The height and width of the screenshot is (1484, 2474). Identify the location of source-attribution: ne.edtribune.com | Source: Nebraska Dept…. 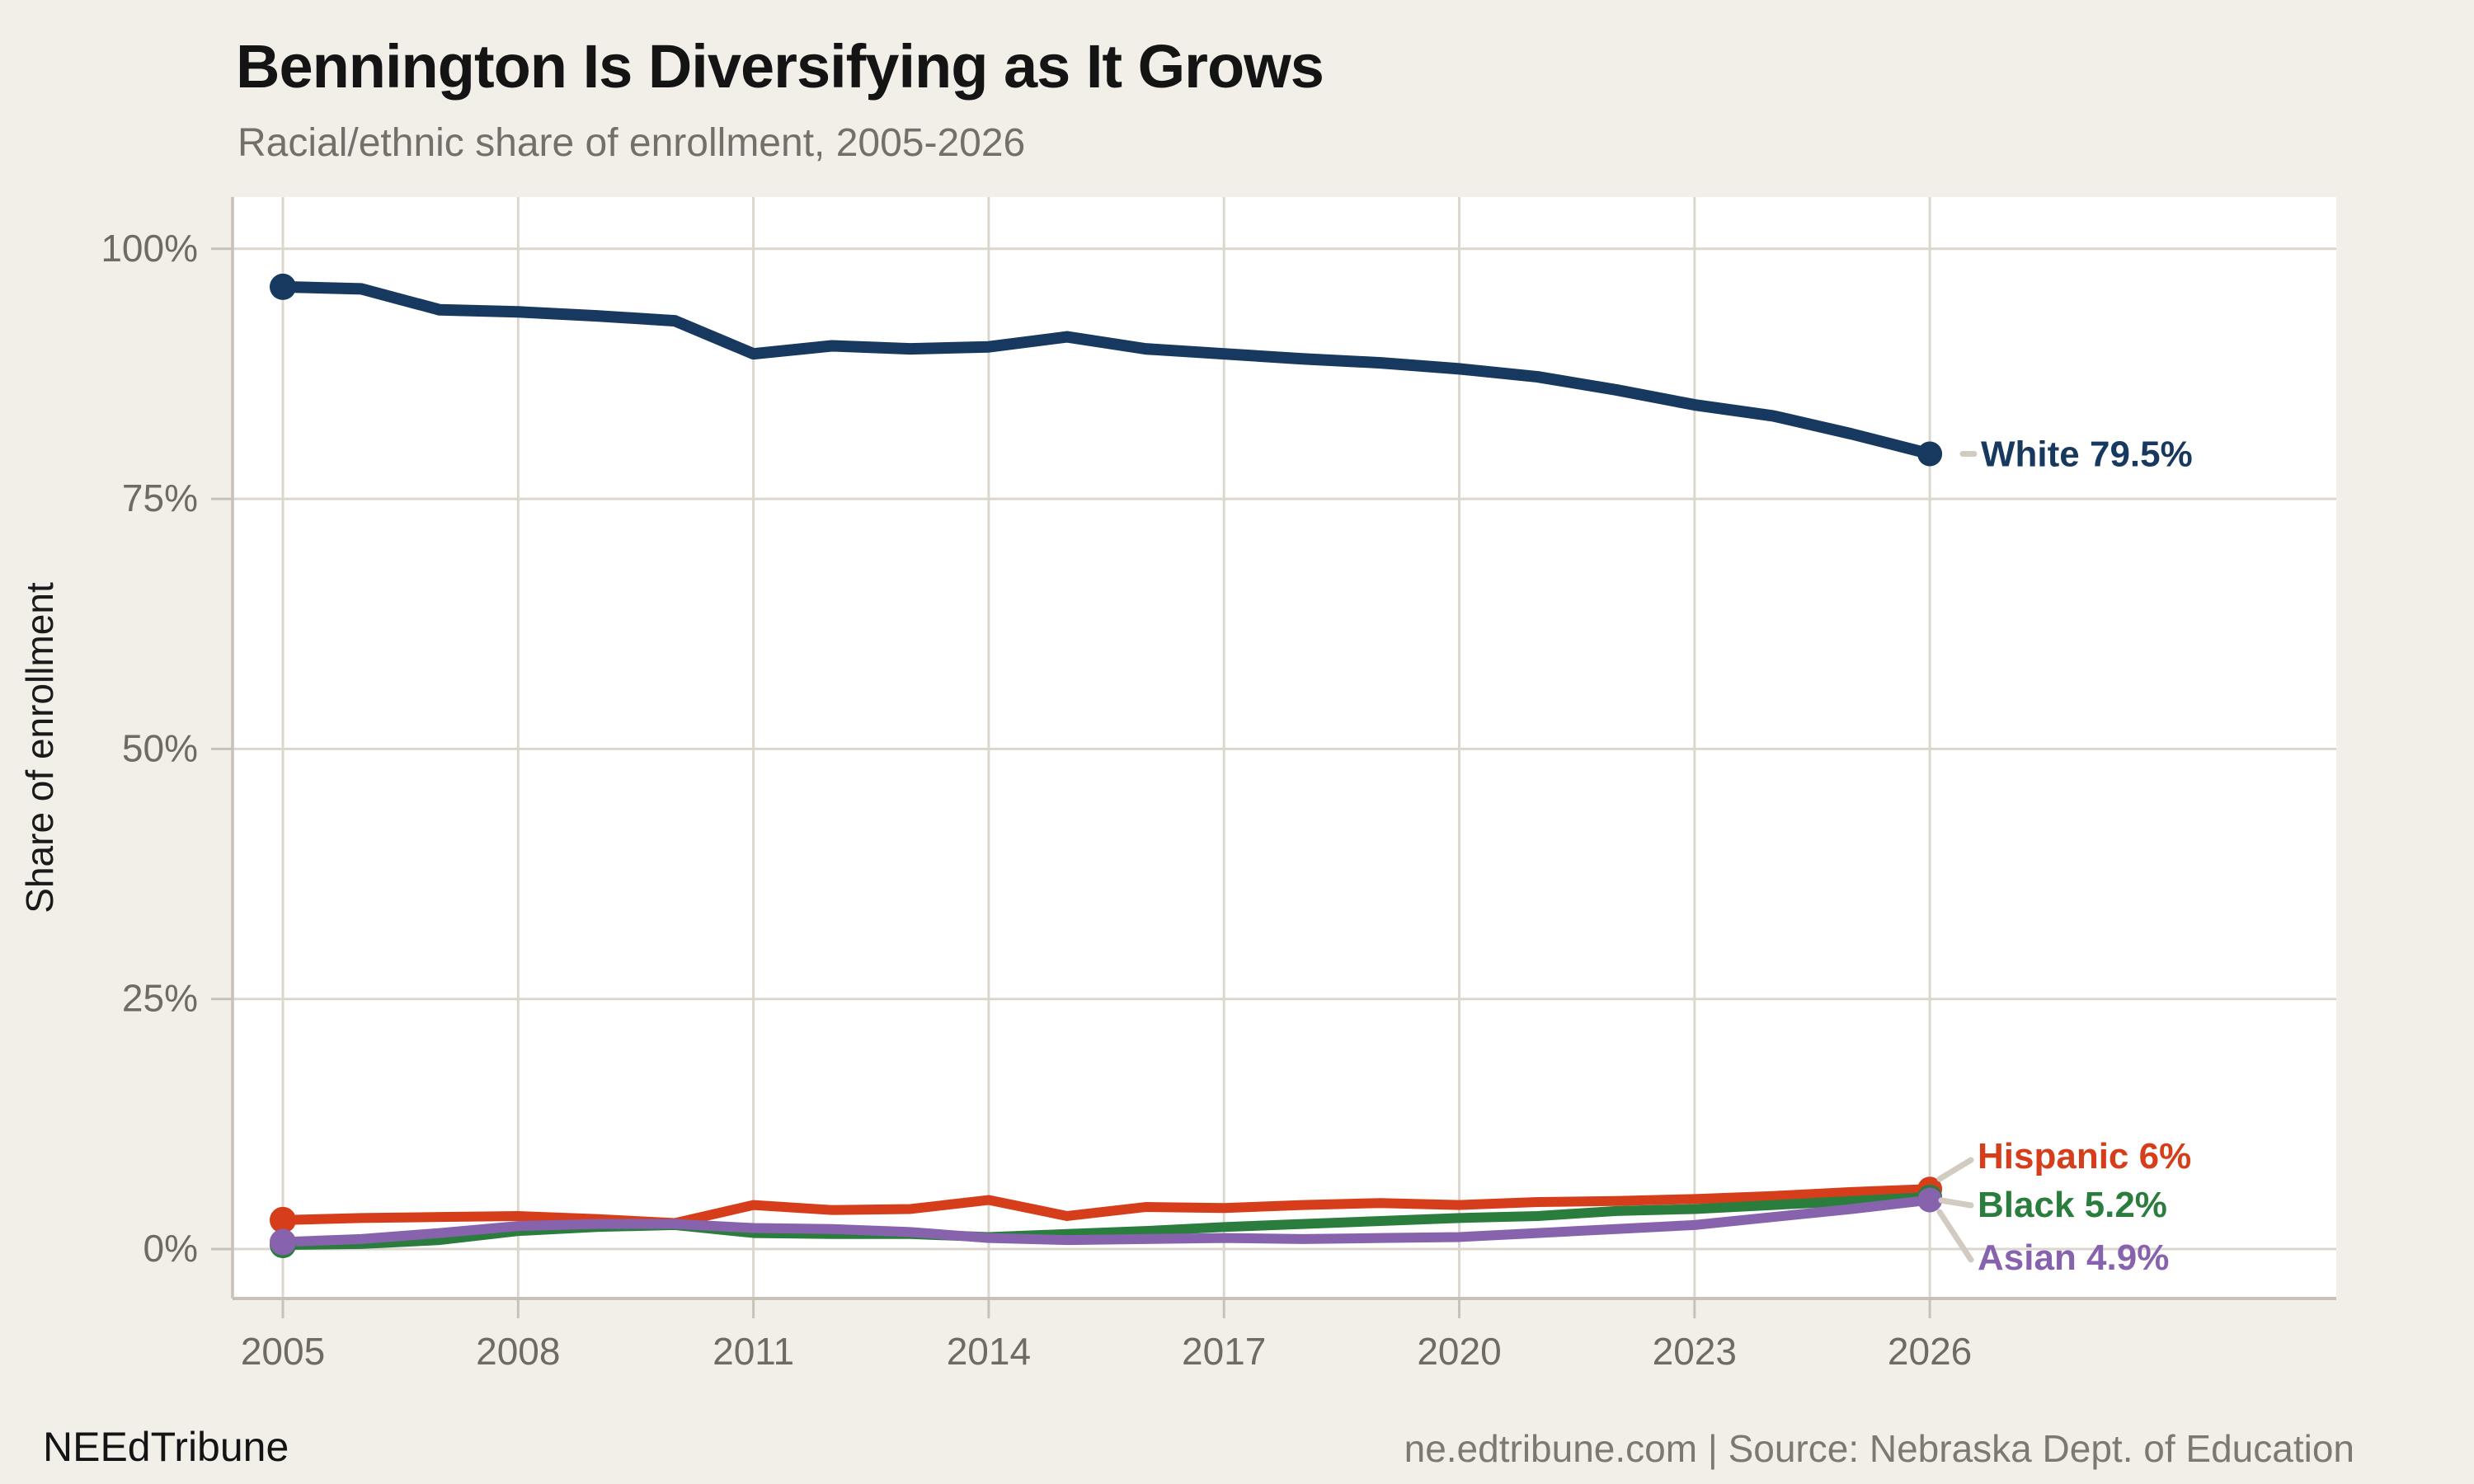
(1879, 1448).